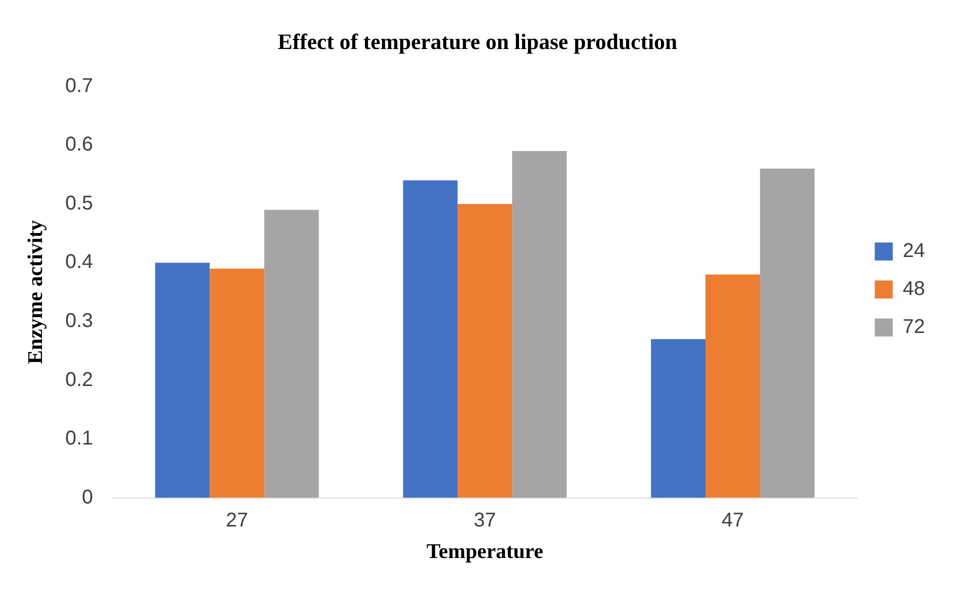 The width and height of the screenshot is (955, 589). Describe the element at coordinates (79, 203) in the screenshot. I see `y-tick-label: 0.5` at that location.